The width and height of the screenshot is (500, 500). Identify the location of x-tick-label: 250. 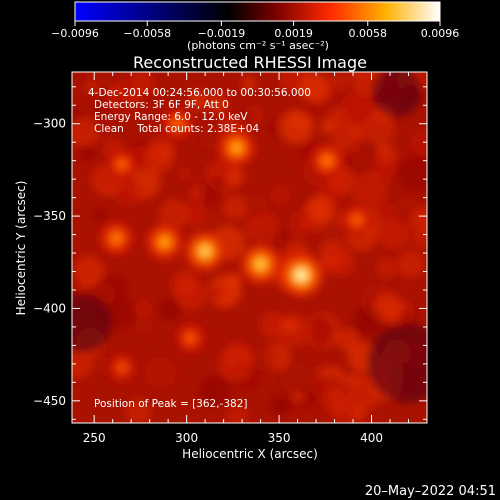
(94, 438).